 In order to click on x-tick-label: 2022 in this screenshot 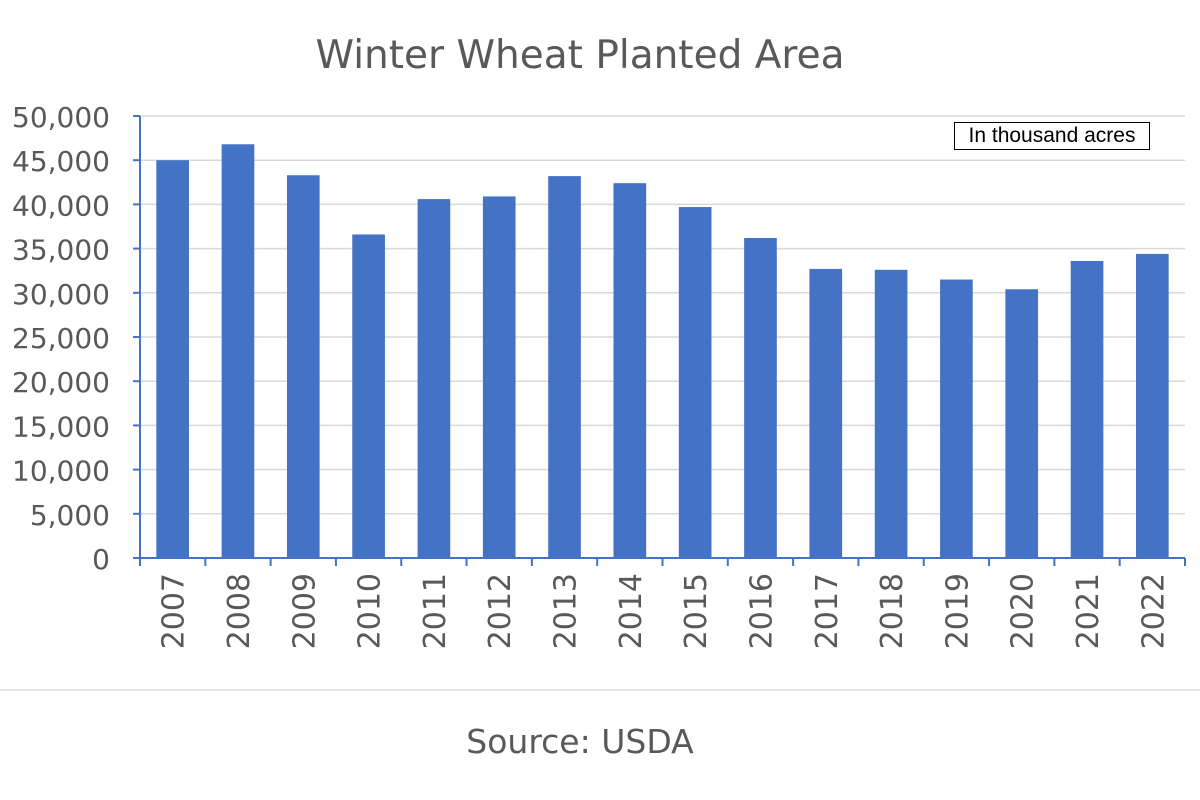, I will do `click(1153, 611)`.